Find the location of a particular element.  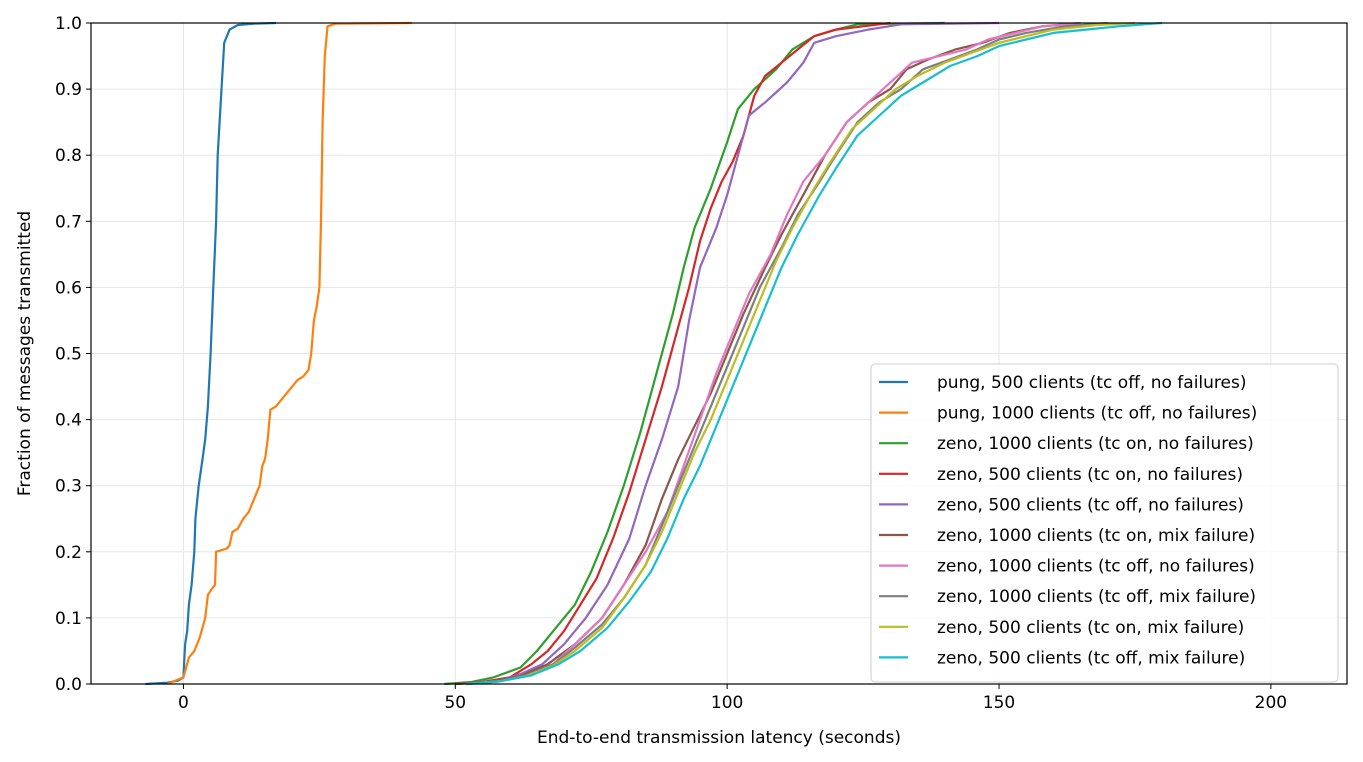

legend-label-1: pung, 1000 clients (tc off, no failures) is located at coordinates (1097, 414).